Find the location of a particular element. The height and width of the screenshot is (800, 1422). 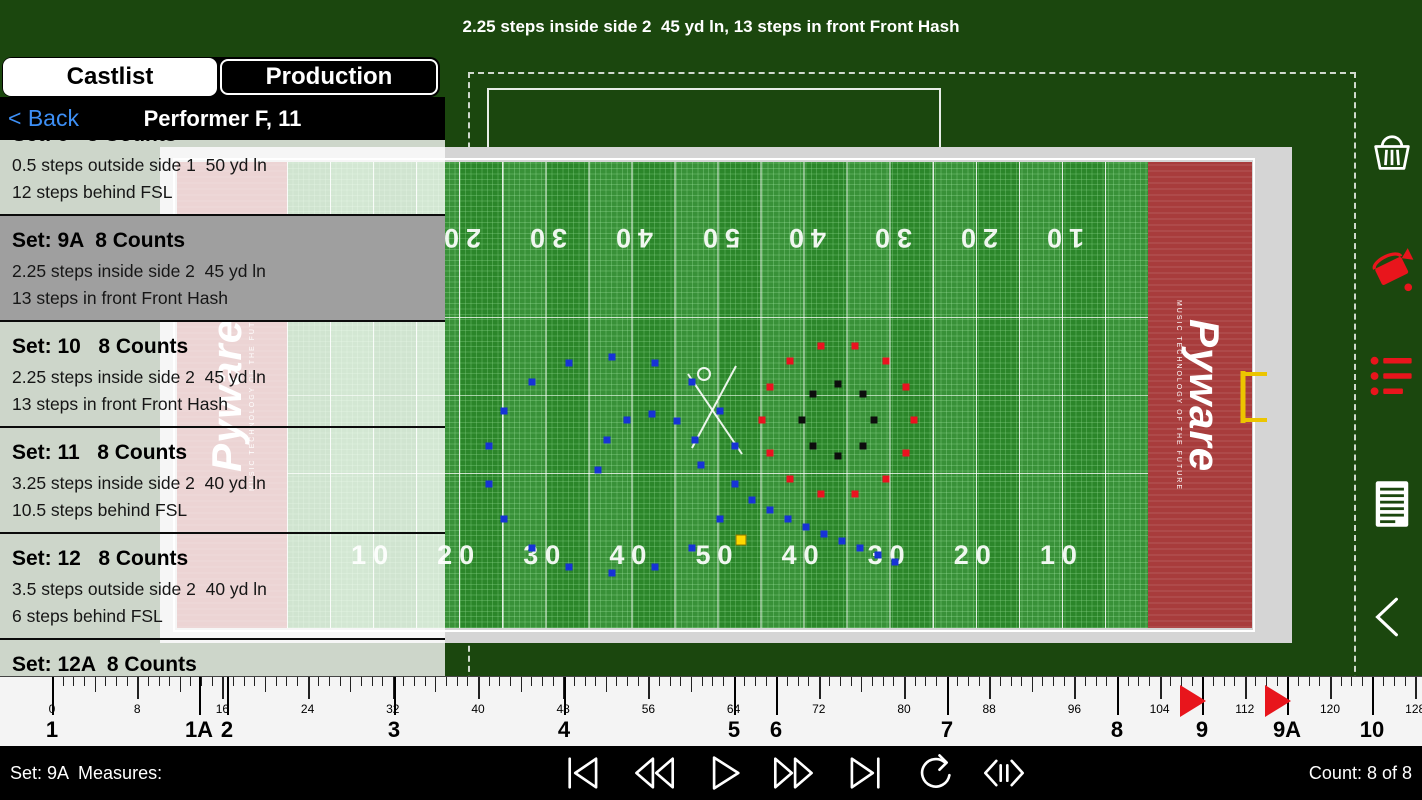

skip-to-end-button is located at coordinates (864, 773).